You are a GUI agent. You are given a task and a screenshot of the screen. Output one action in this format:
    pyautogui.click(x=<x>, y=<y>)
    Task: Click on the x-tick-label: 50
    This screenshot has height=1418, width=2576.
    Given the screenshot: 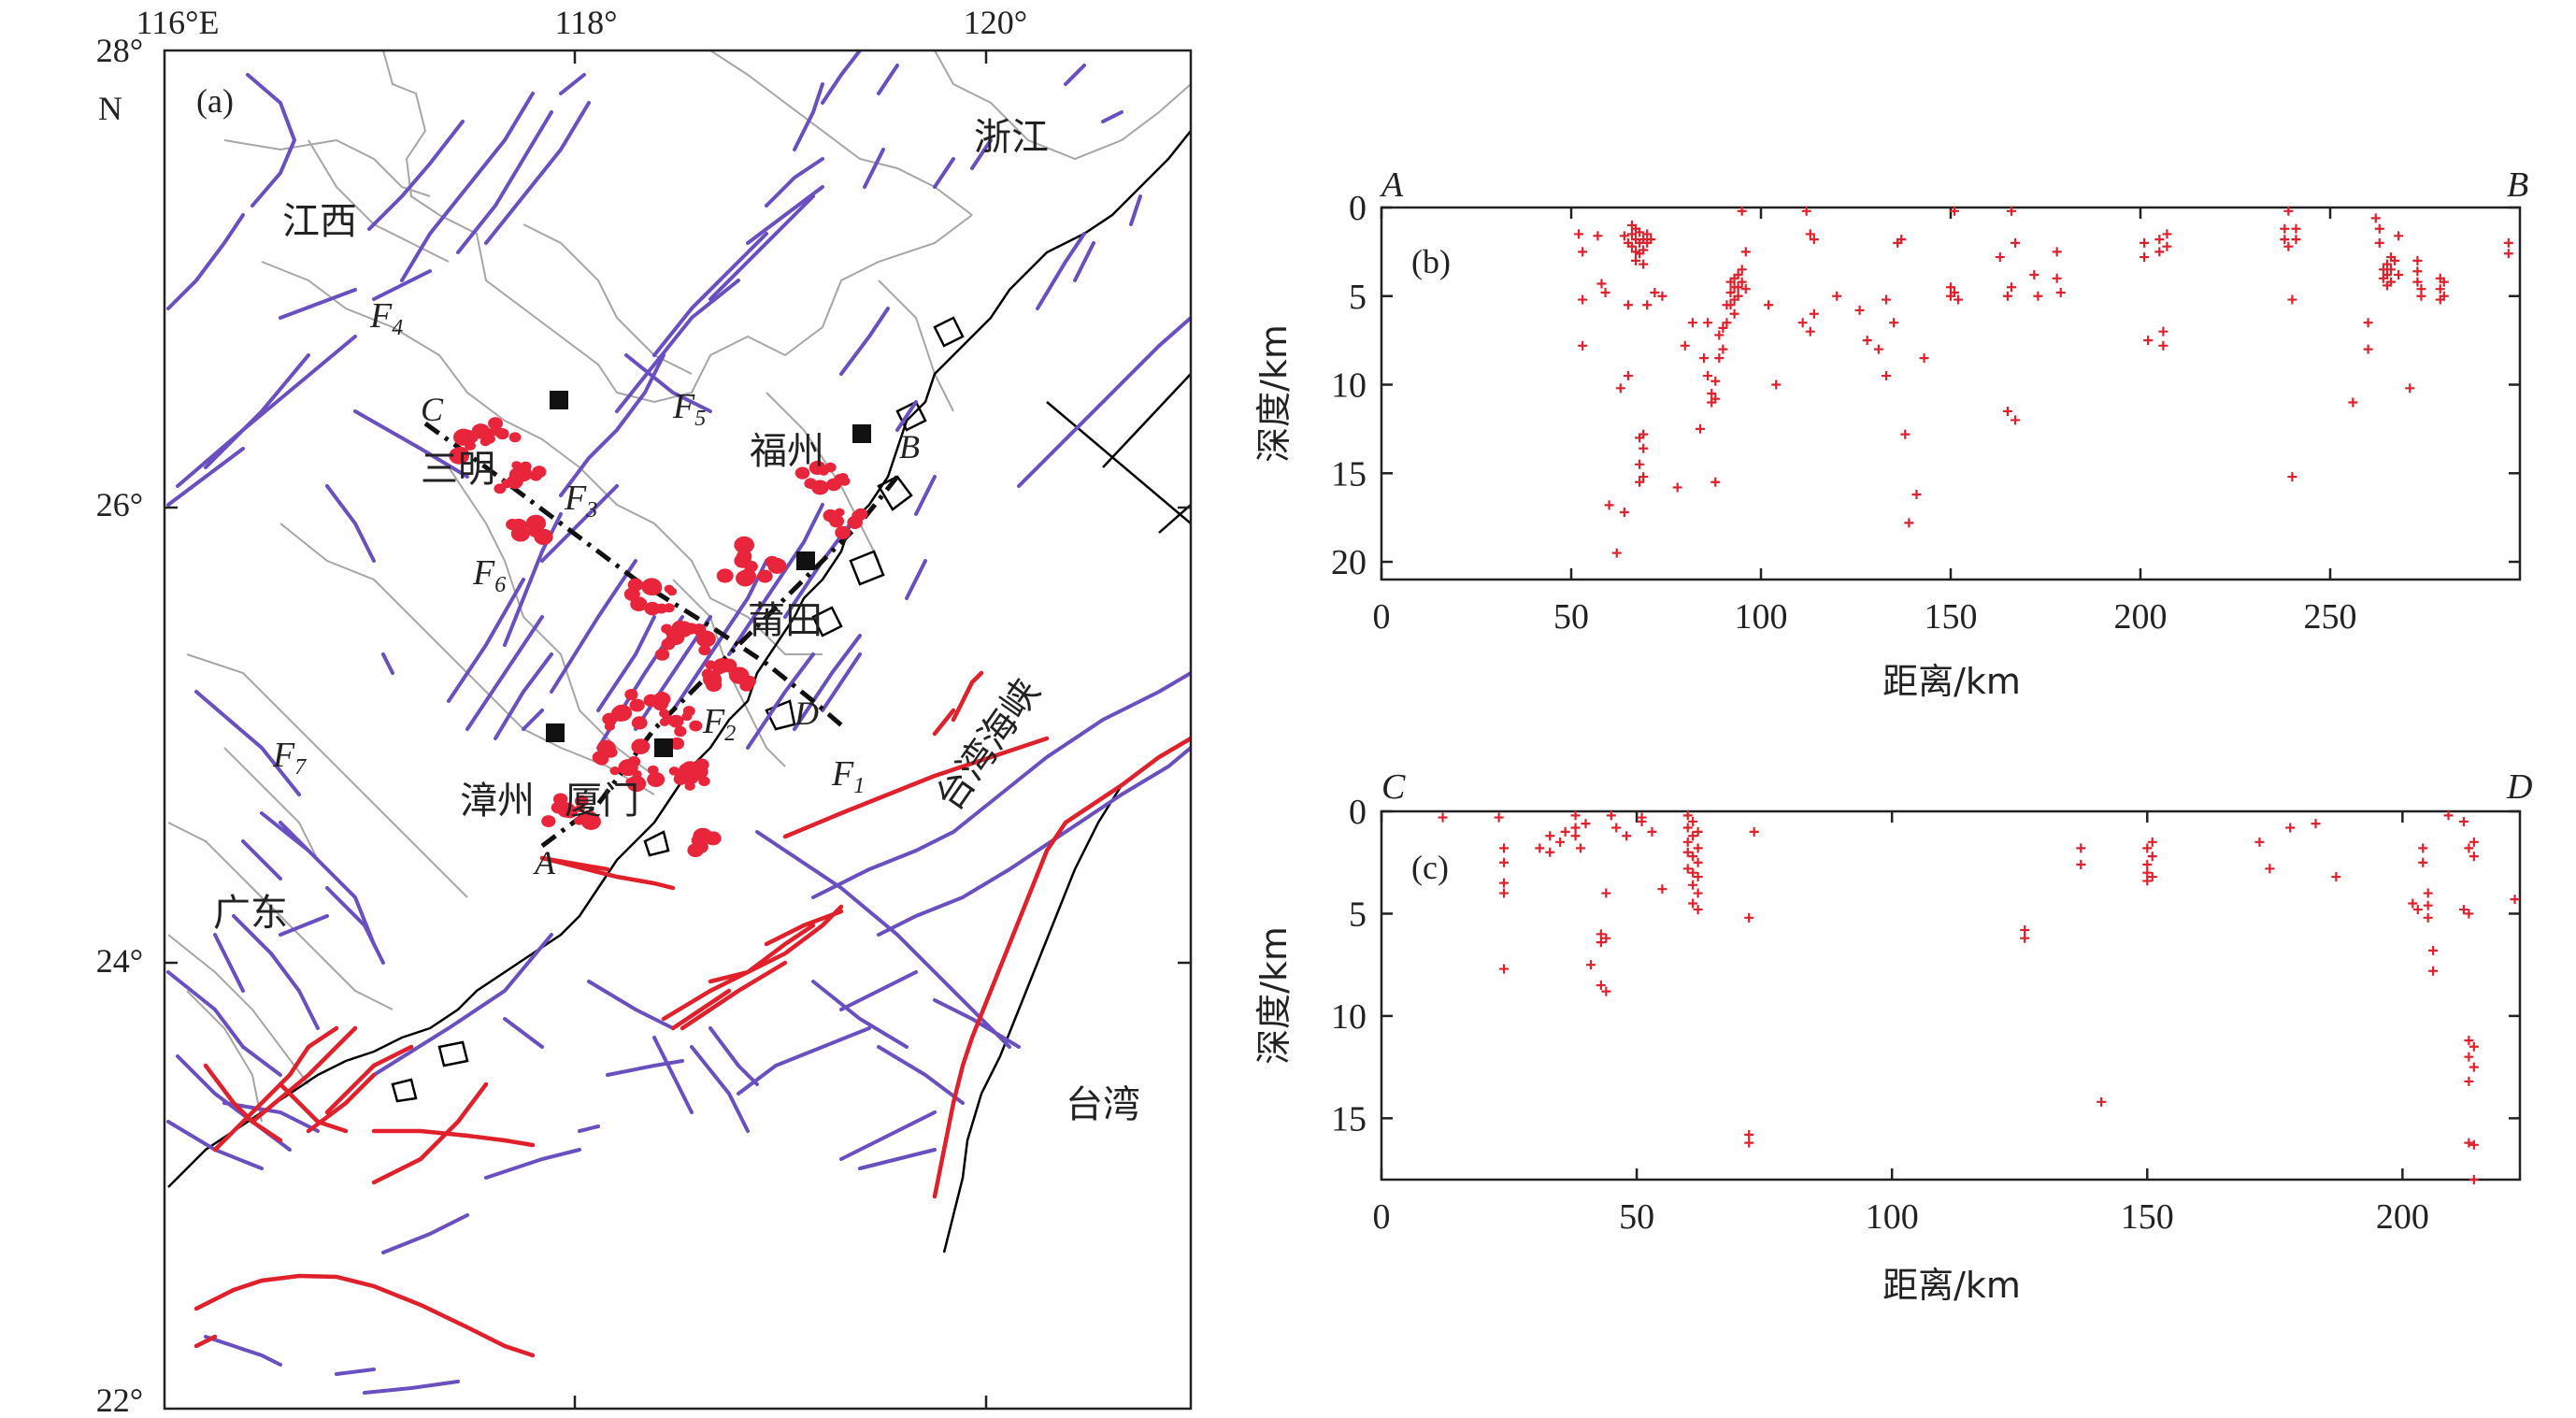 What is the action you would take?
    pyautogui.click(x=1636, y=1217)
    